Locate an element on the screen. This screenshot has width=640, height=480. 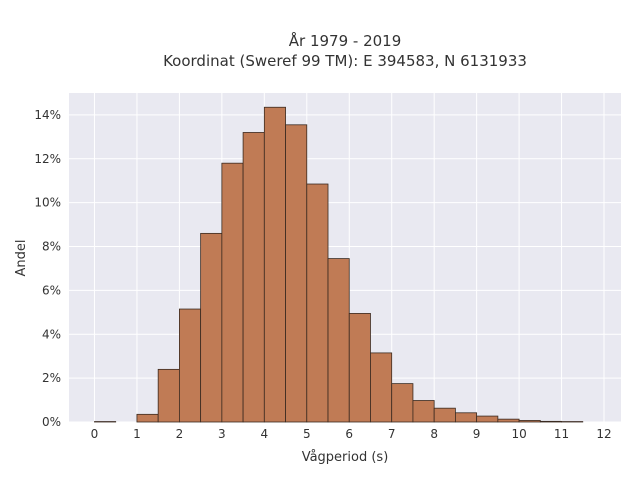
y-axis-ticks: 0% 2% 4% 6% 8% 10% 12% 14% is located at coordinates (47, 268).